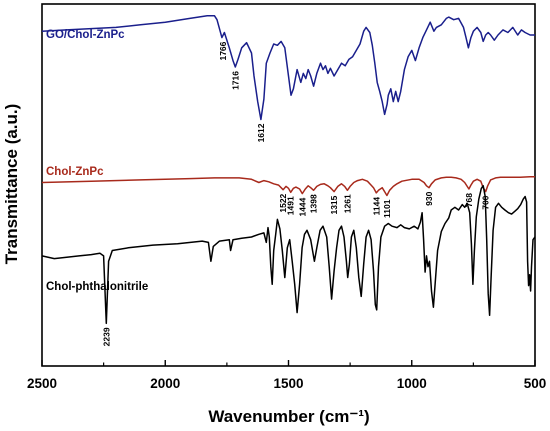  Describe the element at coordinates (347, 203) in the screenshot. I see `peak-label: 1261` at that location.